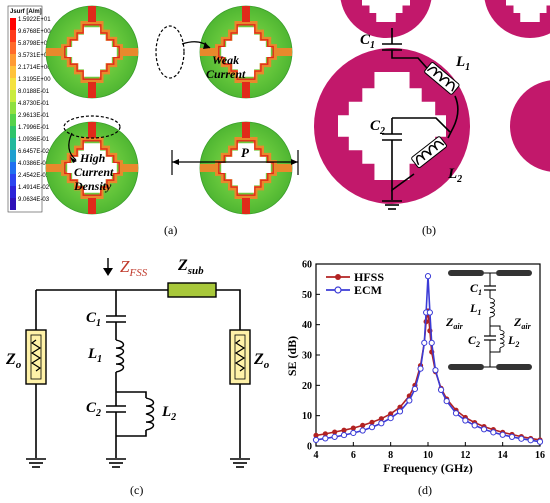  Describe the element at coordinates (307, 265) in the screenshot. I see `y-tick-label: 60` at that location.